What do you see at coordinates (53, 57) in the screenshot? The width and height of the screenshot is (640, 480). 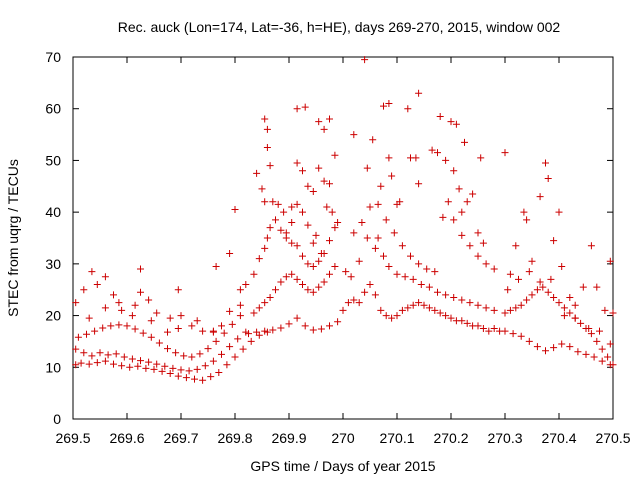 I see `y-tick-label: 70` at bounding box center [53, 57].